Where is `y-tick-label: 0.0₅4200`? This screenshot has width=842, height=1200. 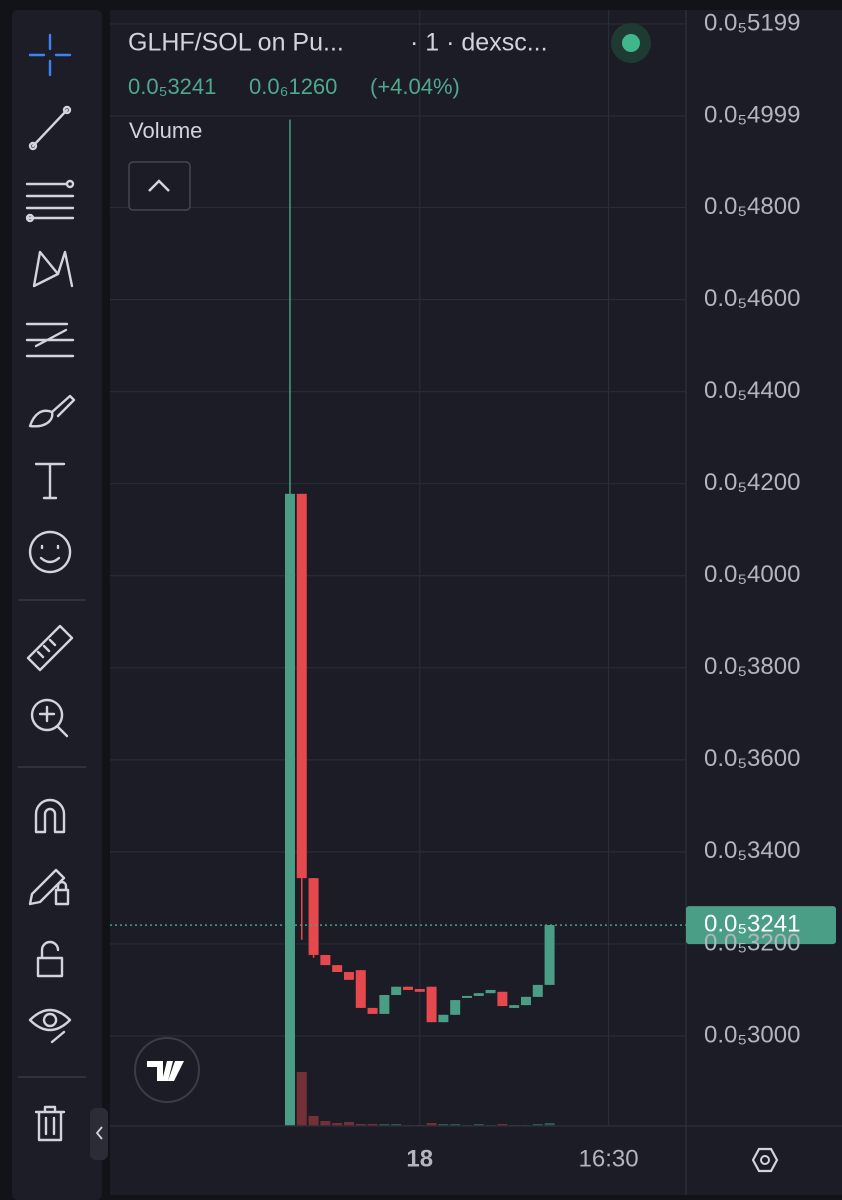 y-tick-label: 0.0₅4200 is located at coordinates (752, 482).